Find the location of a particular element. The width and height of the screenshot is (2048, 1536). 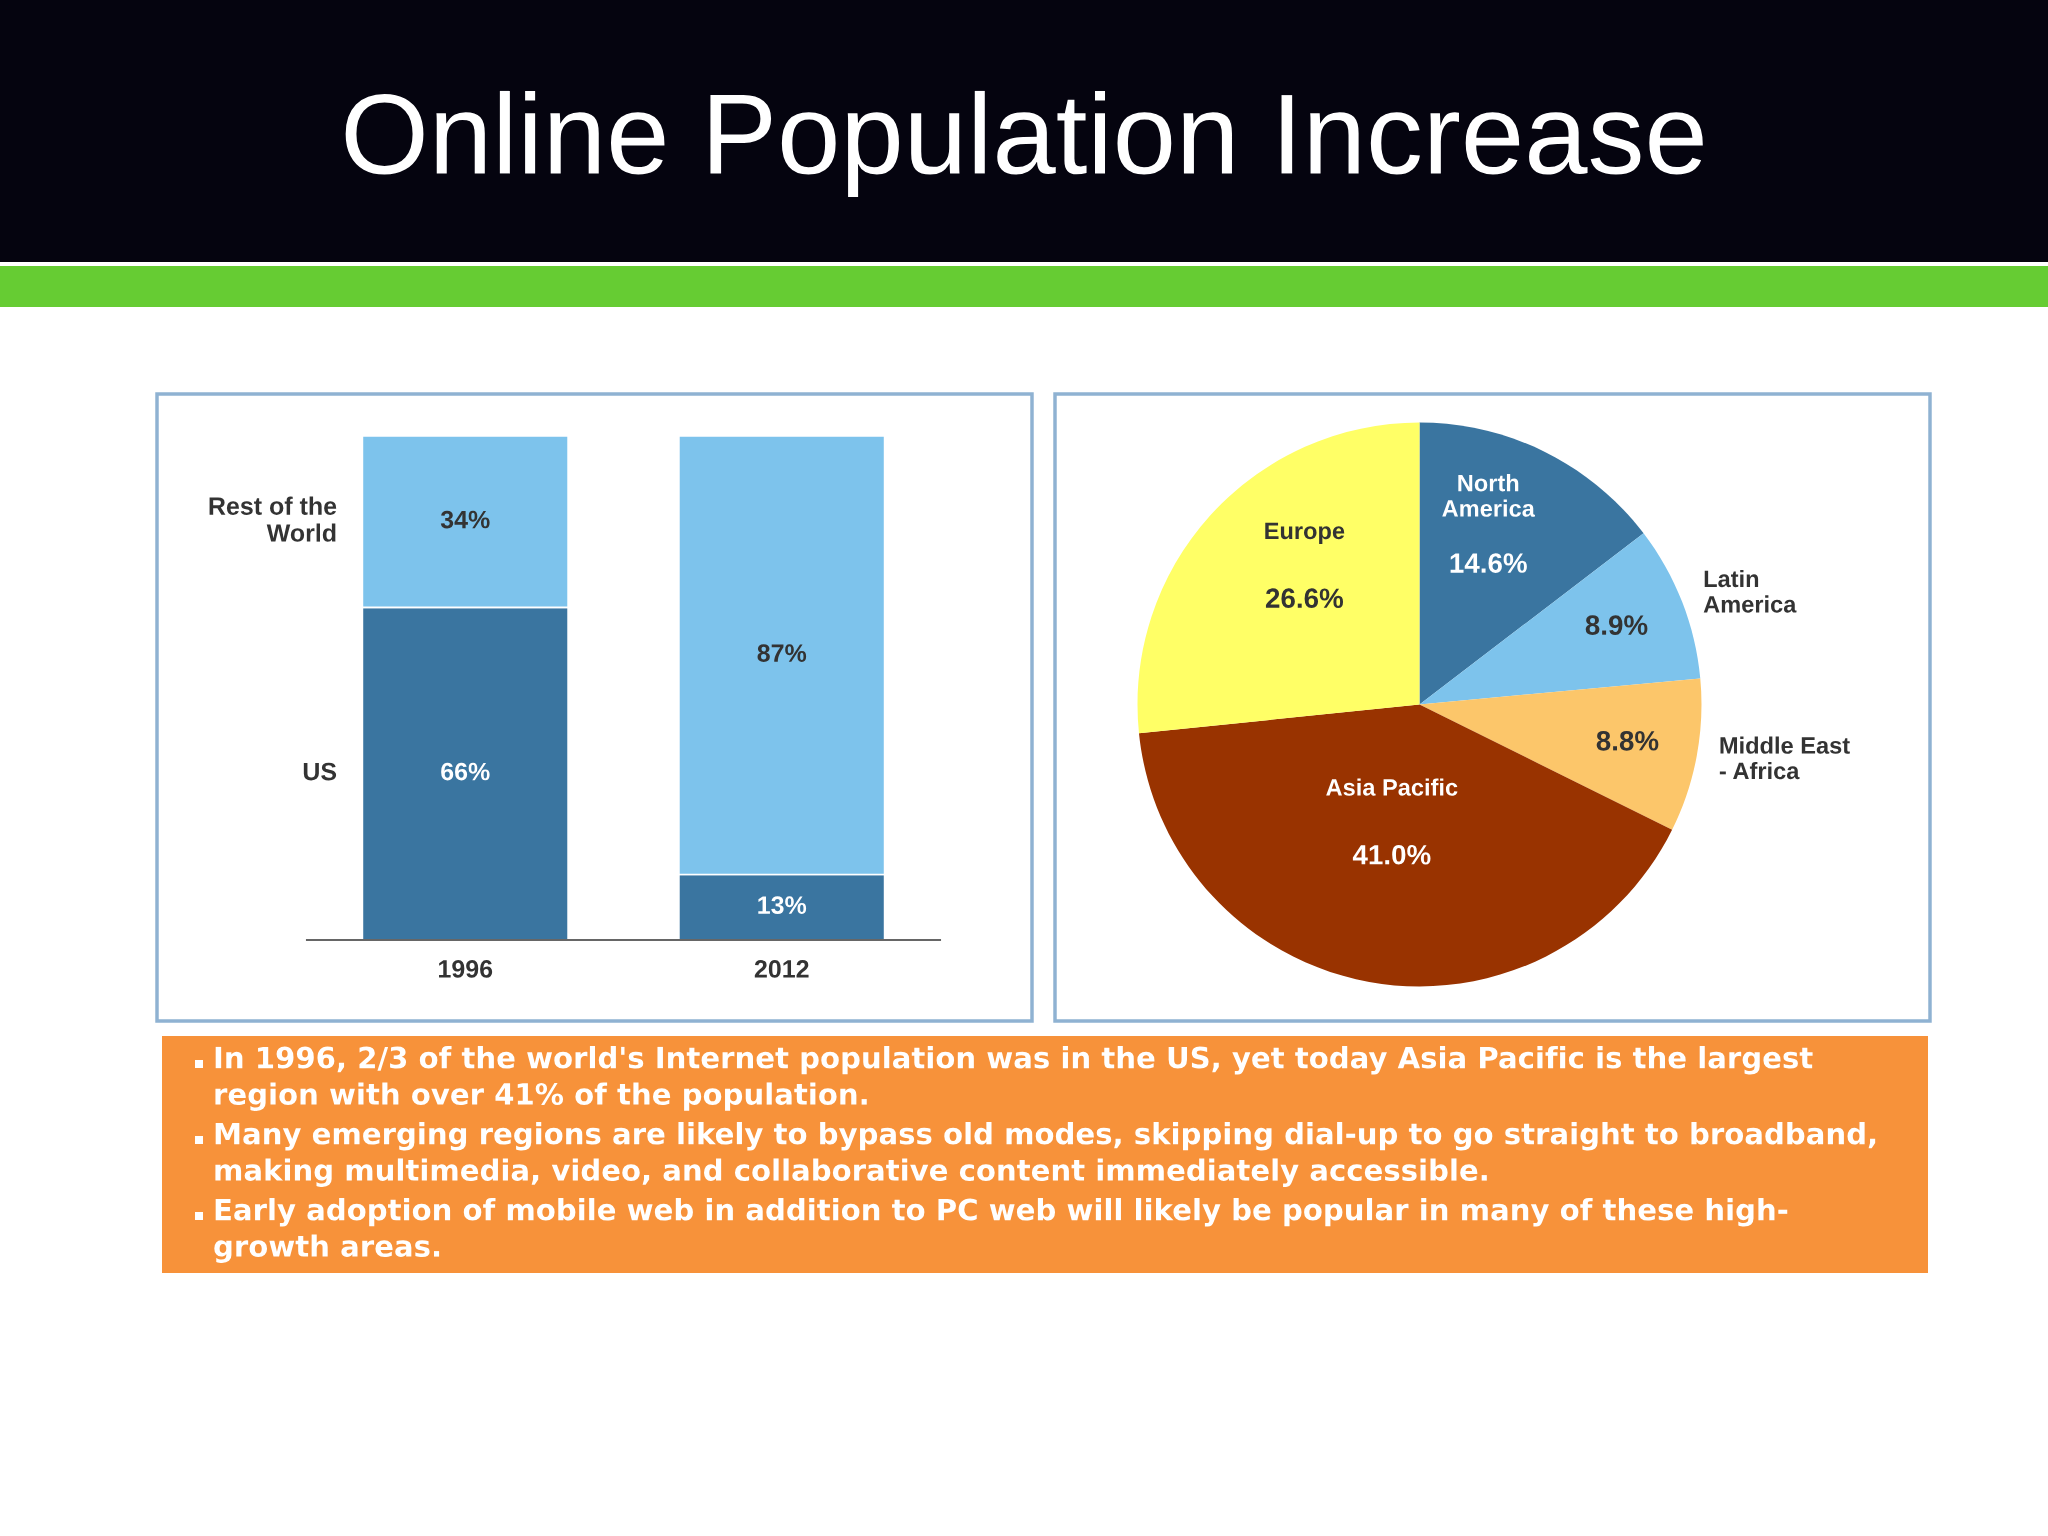

data-label: 34% is located at coordinates (465, 519).